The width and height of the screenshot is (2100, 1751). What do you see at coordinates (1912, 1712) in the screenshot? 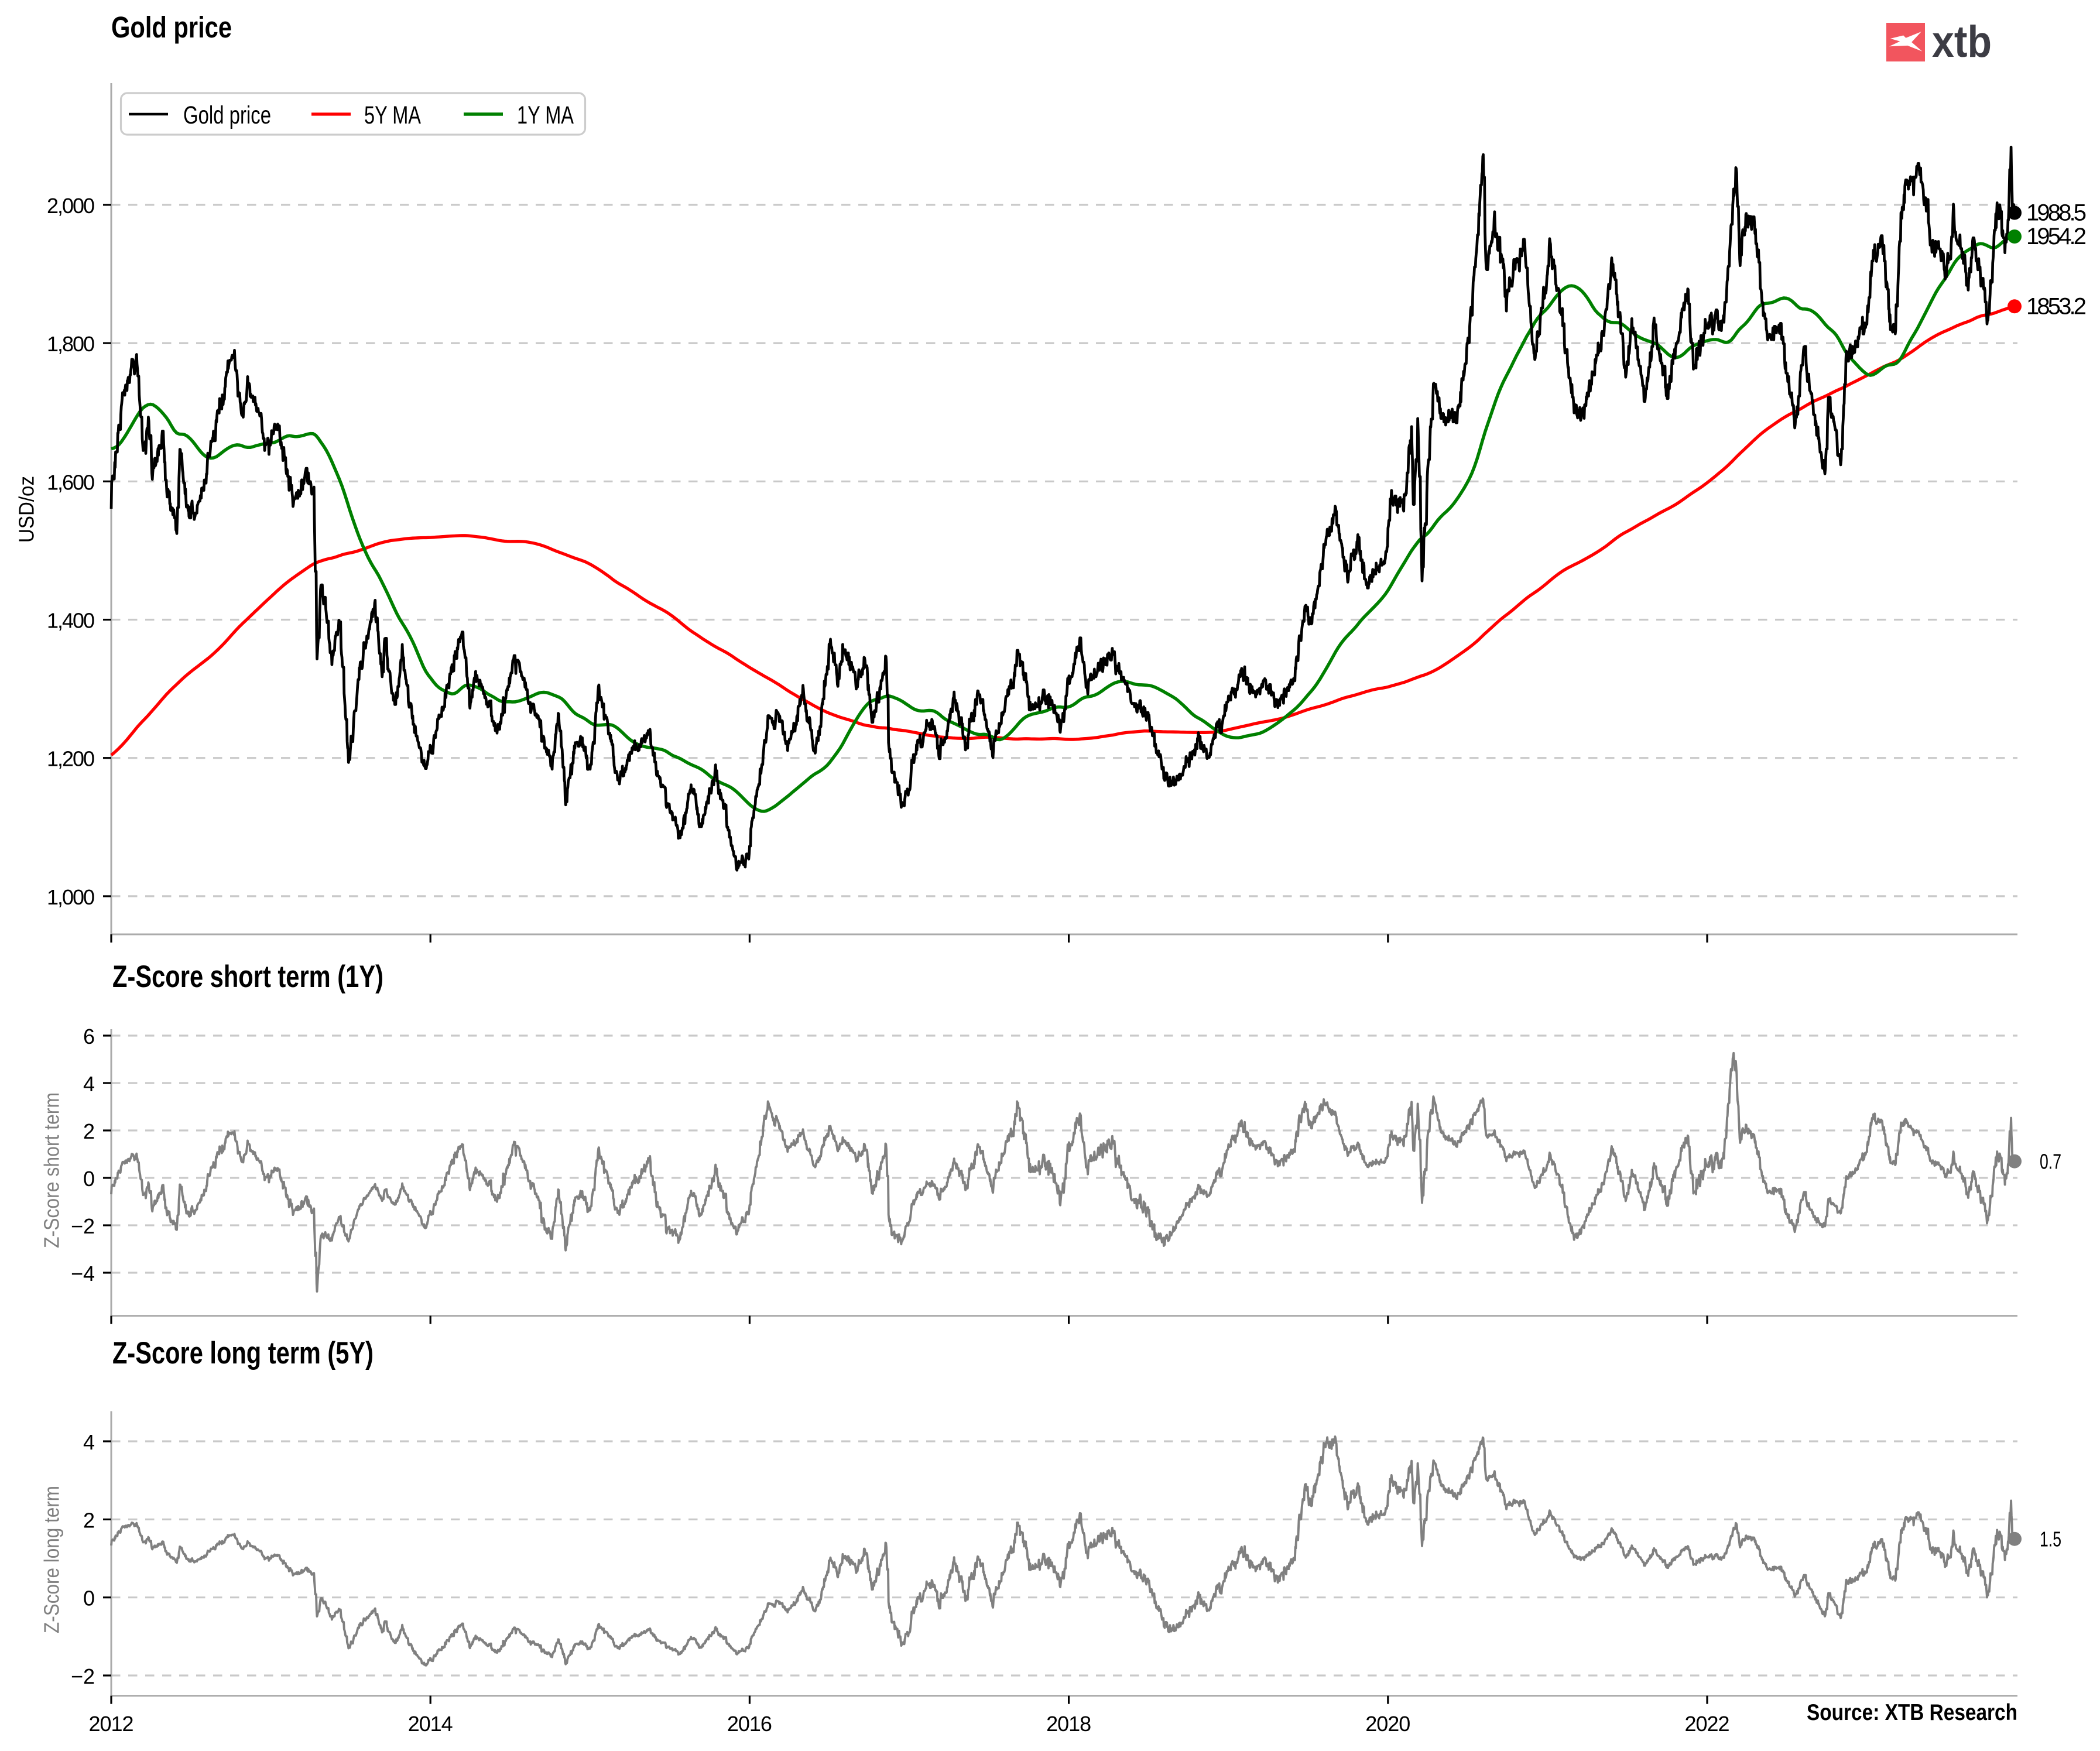
I see `svg-text: Source: XTB Research` at bounding box center [1912, 1712].